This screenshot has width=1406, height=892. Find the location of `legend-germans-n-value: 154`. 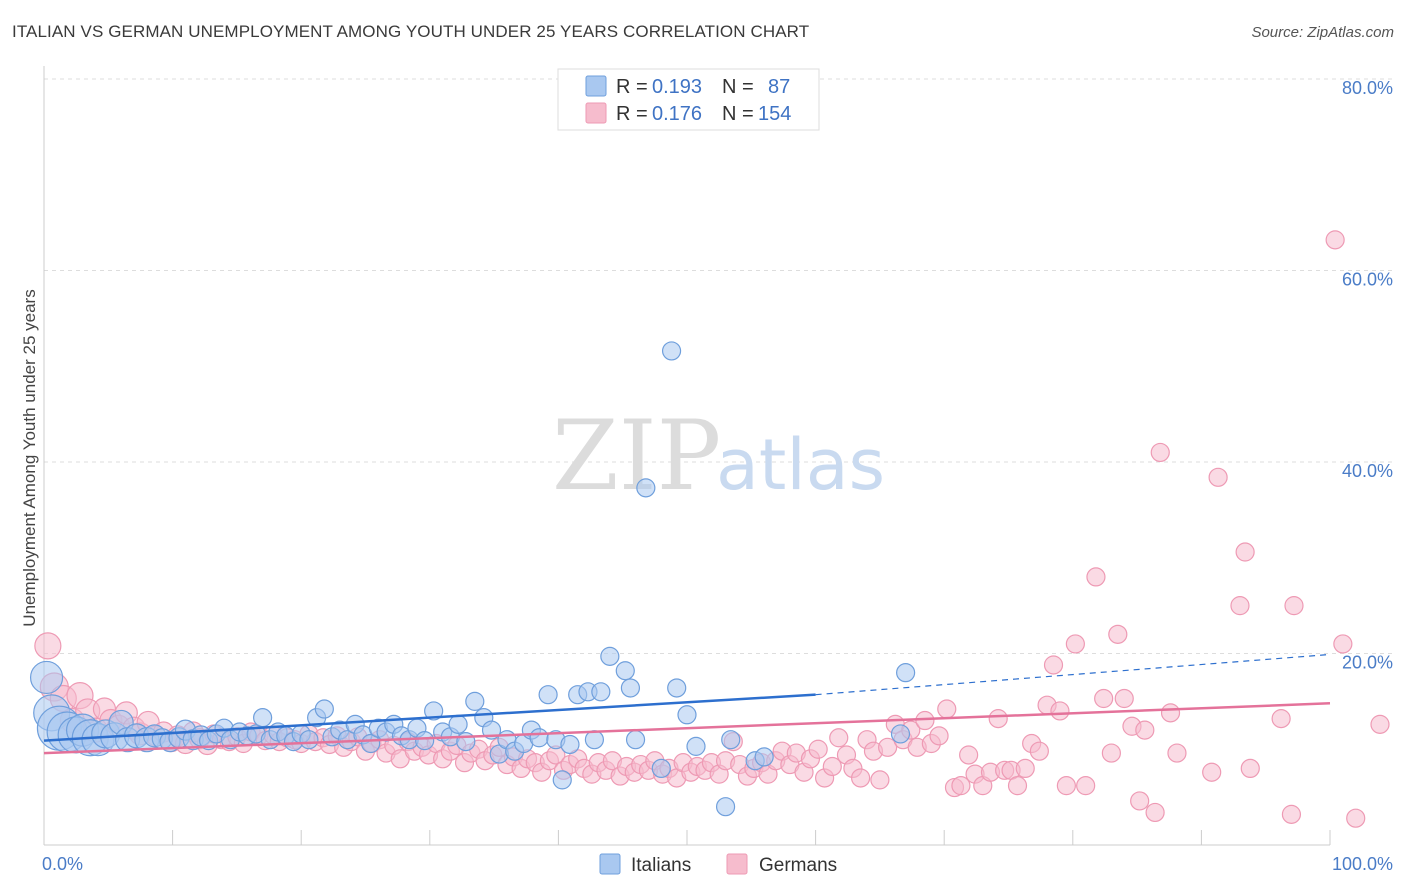

legend-germans-n-value: 154 is located at coordinates (774, 114).